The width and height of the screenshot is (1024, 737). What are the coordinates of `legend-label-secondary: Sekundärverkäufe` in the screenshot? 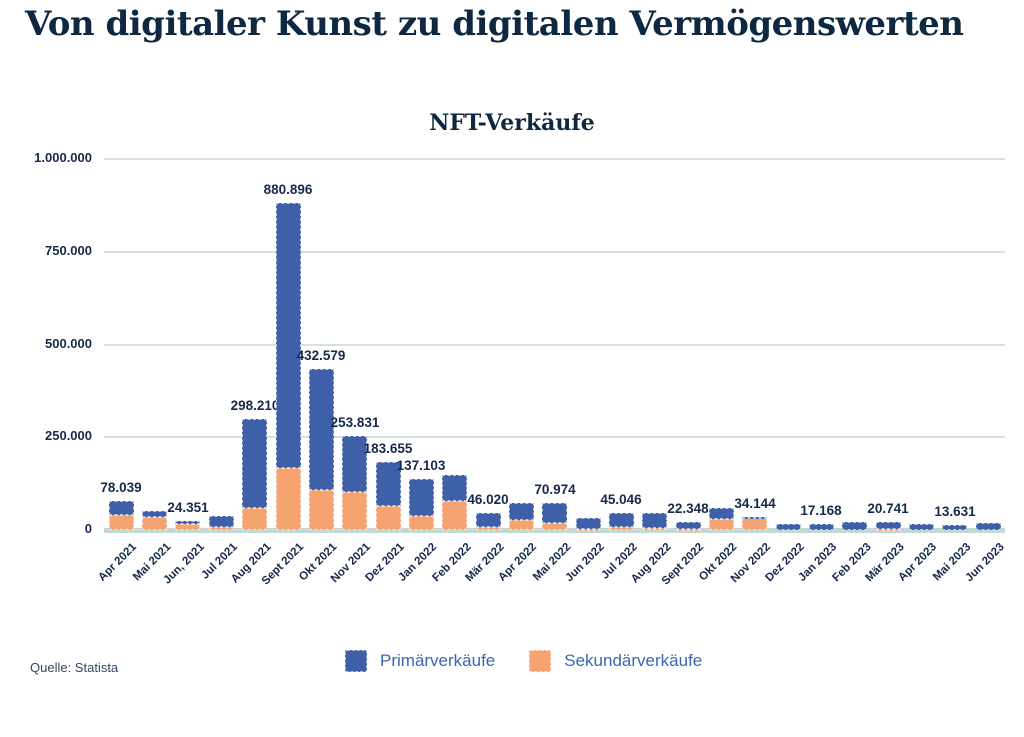 It's located at (633, 660).